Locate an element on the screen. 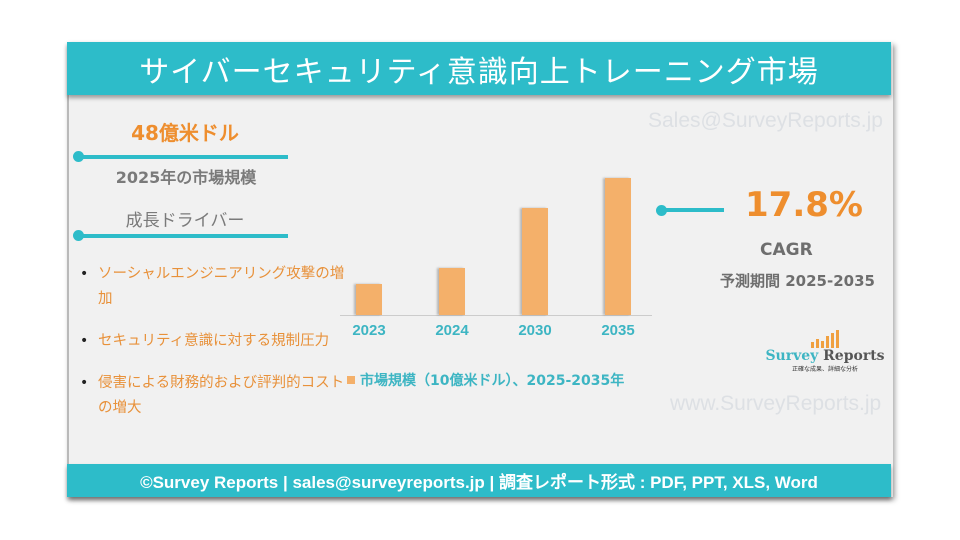 The height and width of the screenshot is (540, 960). bar-2023 is located at coordinates (369, 299).